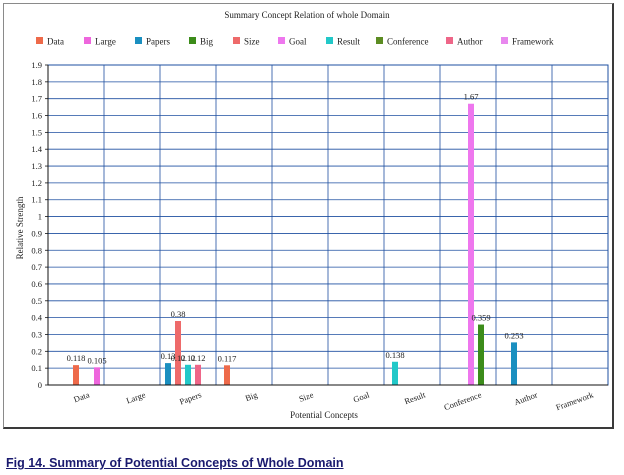 The height and width of the screenshot is (475, 624). I want to click on y-tick-label-16: 1.6, so click(36, 116).